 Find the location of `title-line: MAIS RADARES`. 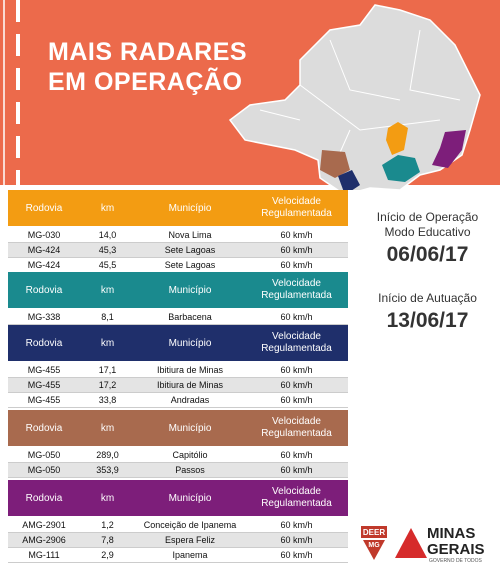

title-line: MAIS RADARES is located at coordinates (148, 52).